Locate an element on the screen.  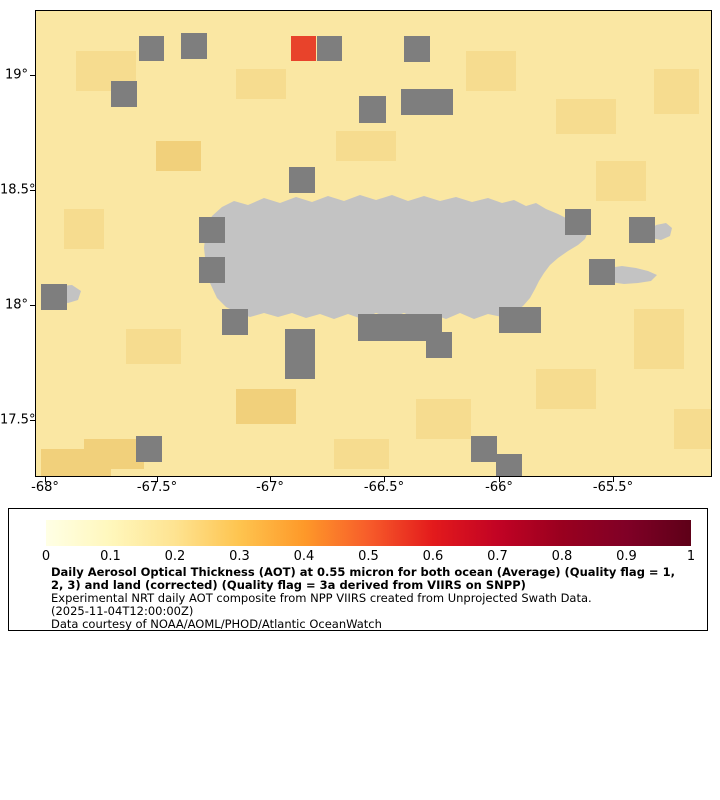
colorbar-tick-label: 1 is located at coordinates (691, 556).